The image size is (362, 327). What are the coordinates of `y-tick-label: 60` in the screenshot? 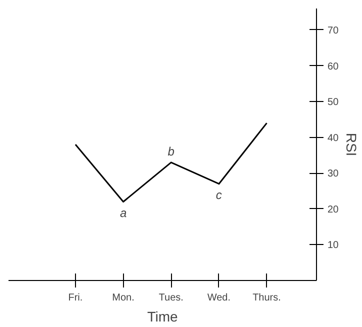 It's located at (334, 66).